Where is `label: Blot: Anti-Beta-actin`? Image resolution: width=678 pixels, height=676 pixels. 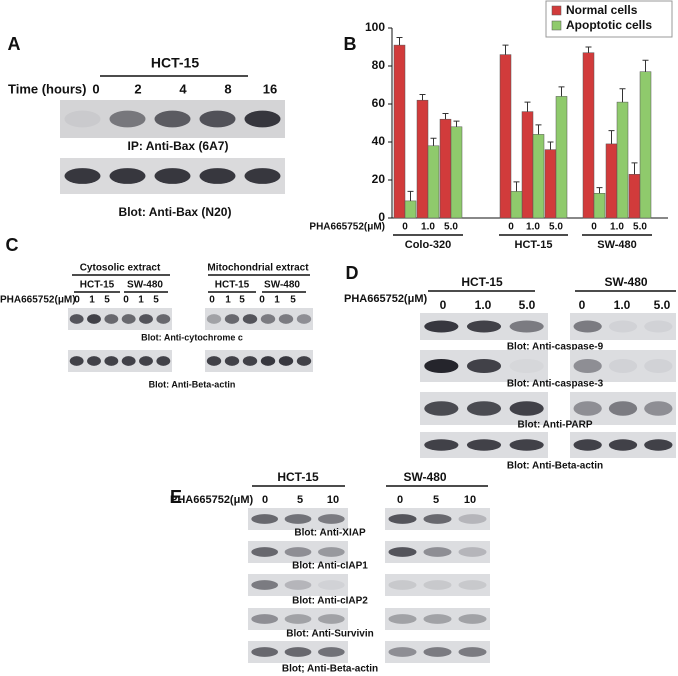 label: Blot: Anti-Beta-actin is located at coordinates (555, 466).